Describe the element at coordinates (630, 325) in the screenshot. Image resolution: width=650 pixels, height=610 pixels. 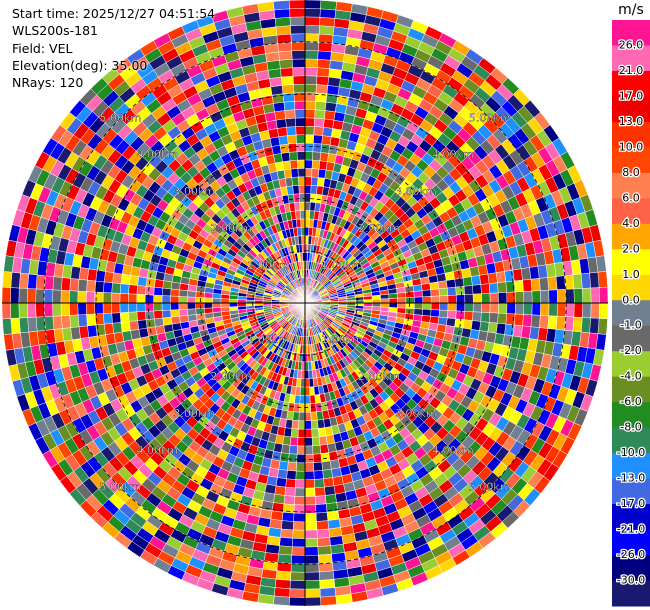
I see `colorbar-tick-label: -1.0` at that location.